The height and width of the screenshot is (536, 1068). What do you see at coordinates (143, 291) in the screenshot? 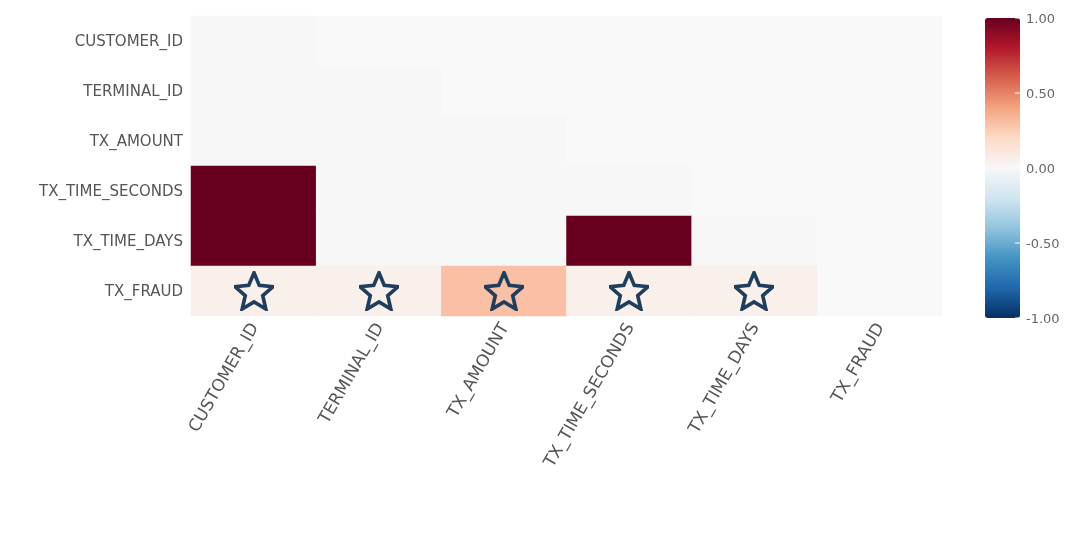
I see `y-tick-label: TX_FRAUD` at bounding box center [143, 291].